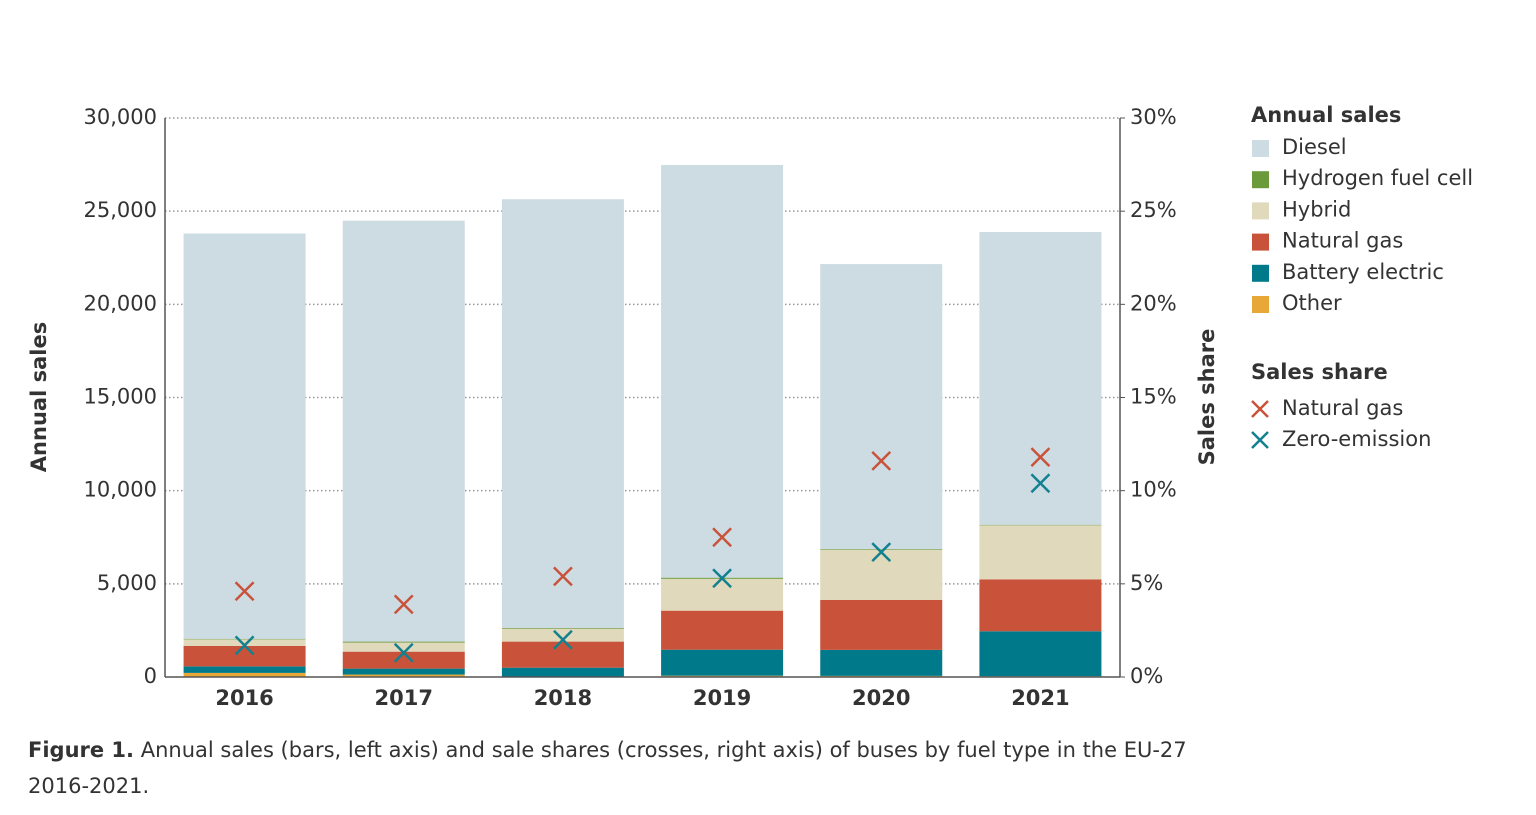 Image resolution: width=1536 pixels, height=815 pixels. What do you see at coordinates (1153, 490) in the screenshot?
I see `y2-tick-label: 10%` at bounding box center [1153, 490].